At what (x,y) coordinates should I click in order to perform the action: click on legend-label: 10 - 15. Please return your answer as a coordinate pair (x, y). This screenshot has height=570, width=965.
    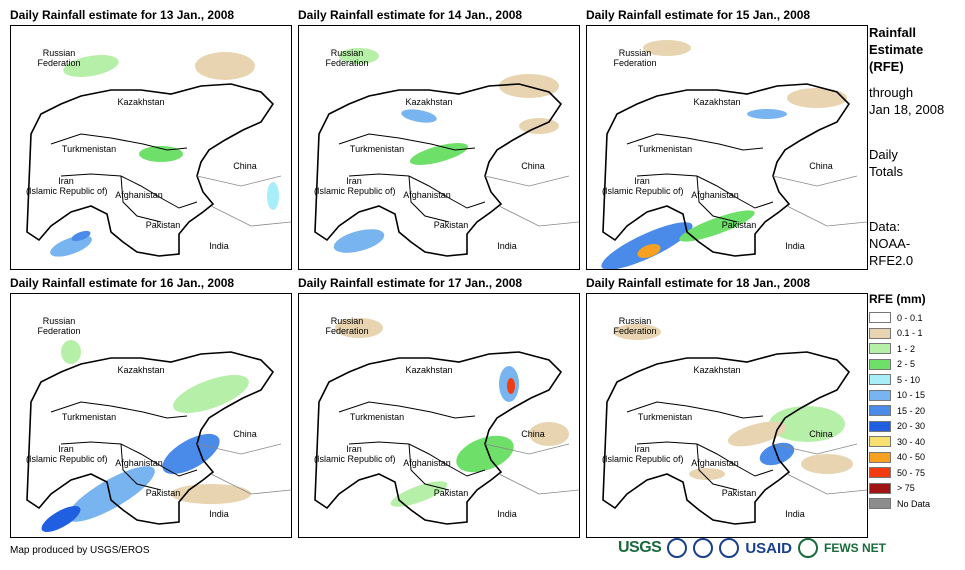
    Looking at the image, I should click on (911, 395).